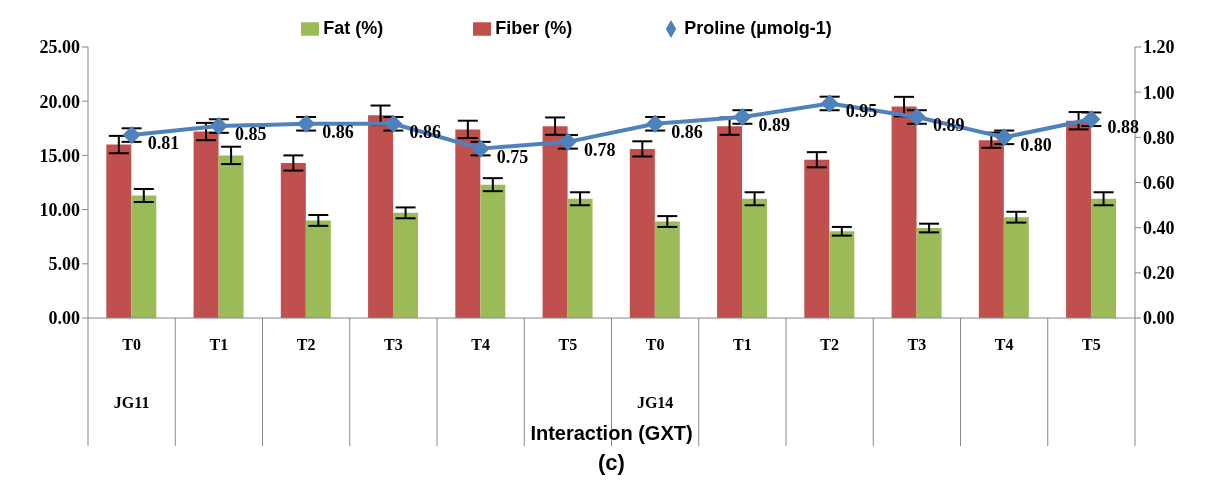 This screenshot has height=501, width=1223. Describe the element at coordinates (131, 402) in the screenshot. I see `text: JG11` at that location.